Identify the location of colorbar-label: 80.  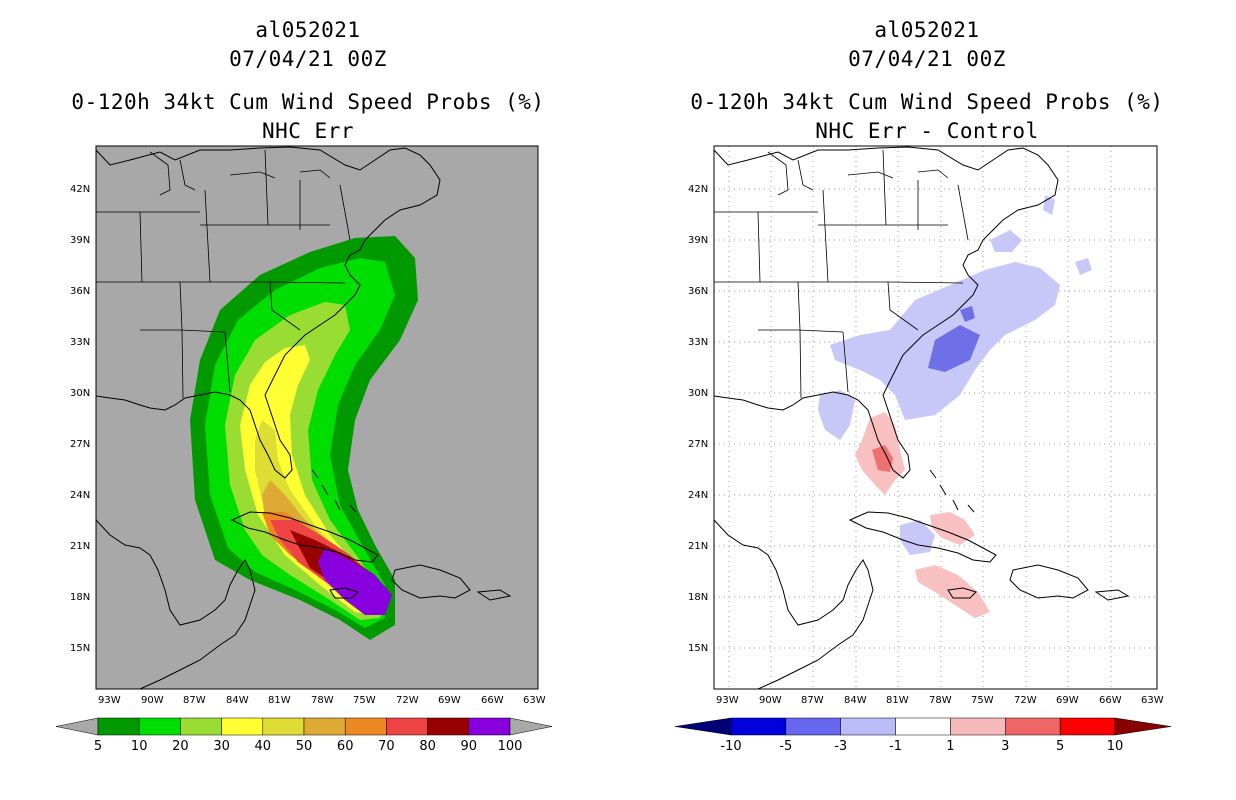
(427, 746).